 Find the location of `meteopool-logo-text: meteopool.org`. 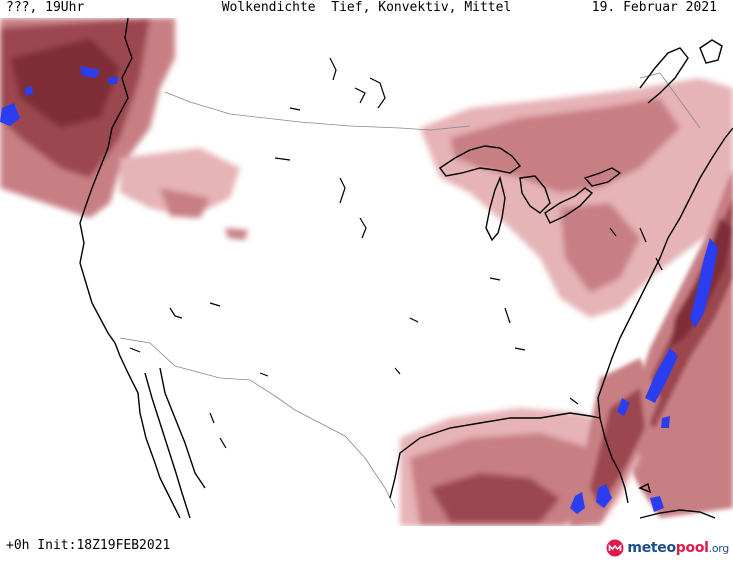

meteopool-logo-text: meteopool.org is located at coordinates (678, 548).